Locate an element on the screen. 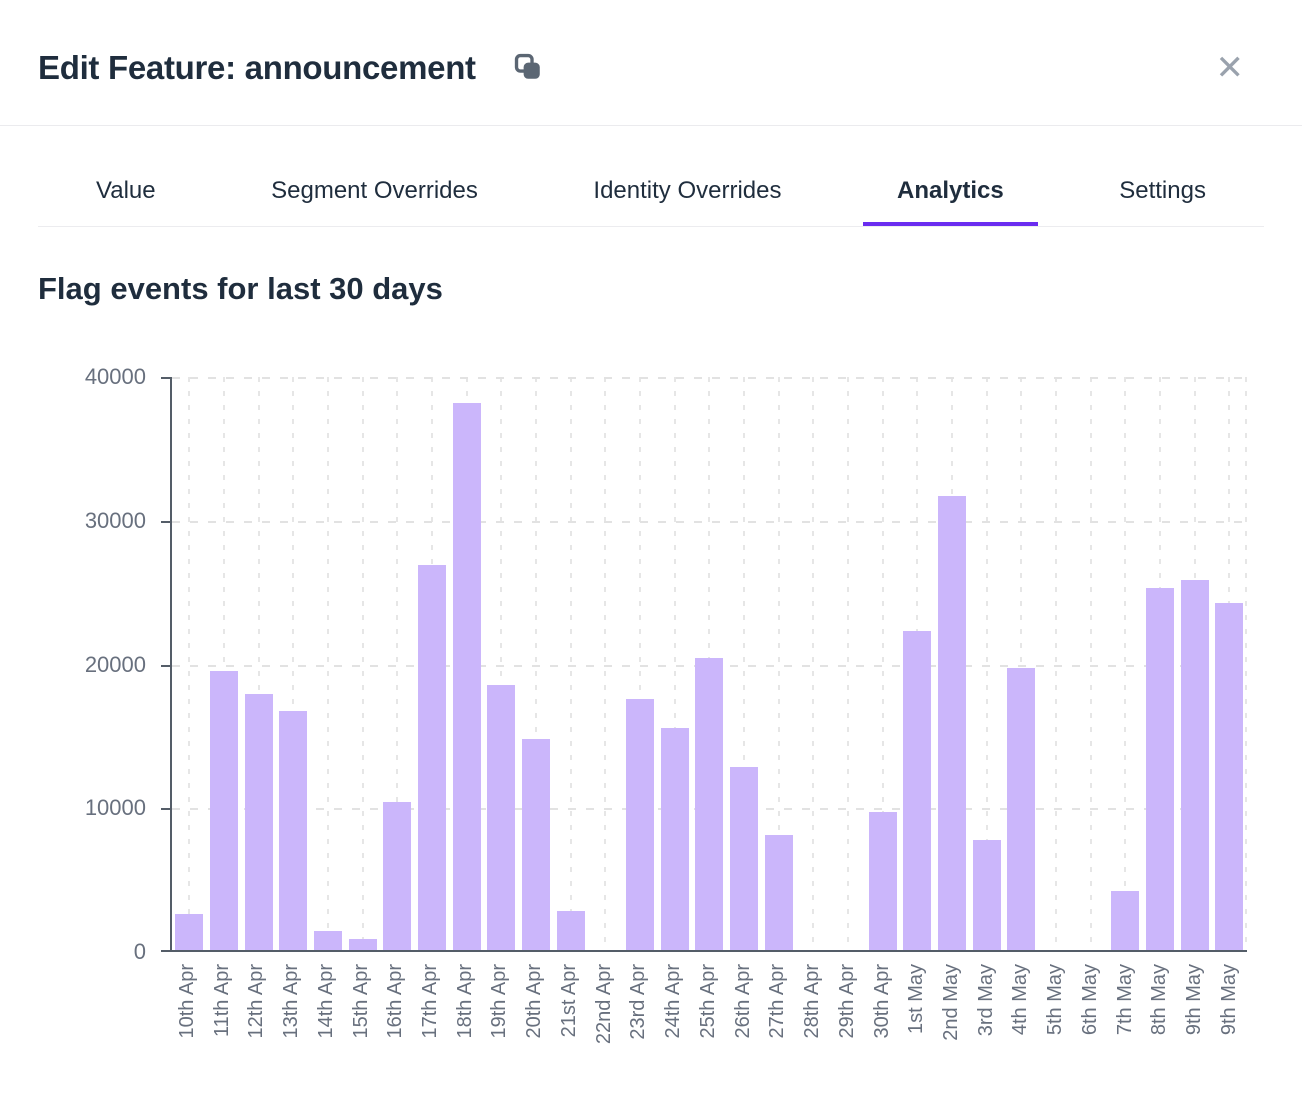 This screenshot has height=1102, width=1302. x-label-cell: 22nd Apr is located at coordinates (604, 1004).